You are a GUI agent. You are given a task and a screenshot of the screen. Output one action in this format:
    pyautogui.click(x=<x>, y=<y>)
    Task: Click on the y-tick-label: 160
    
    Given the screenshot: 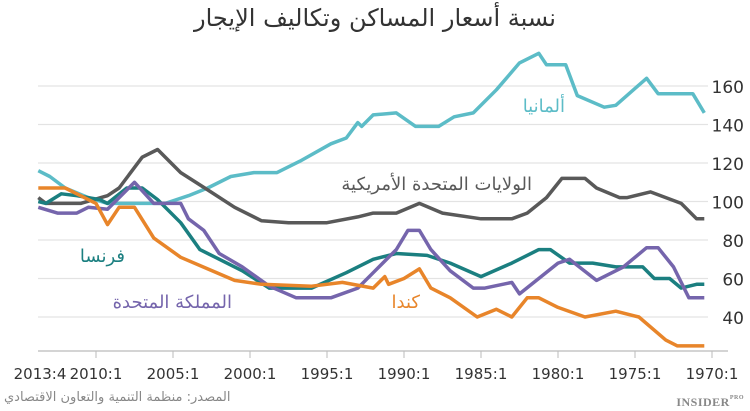 What is the action you would take?
    pyautogui.click(x=728, y=88)
    